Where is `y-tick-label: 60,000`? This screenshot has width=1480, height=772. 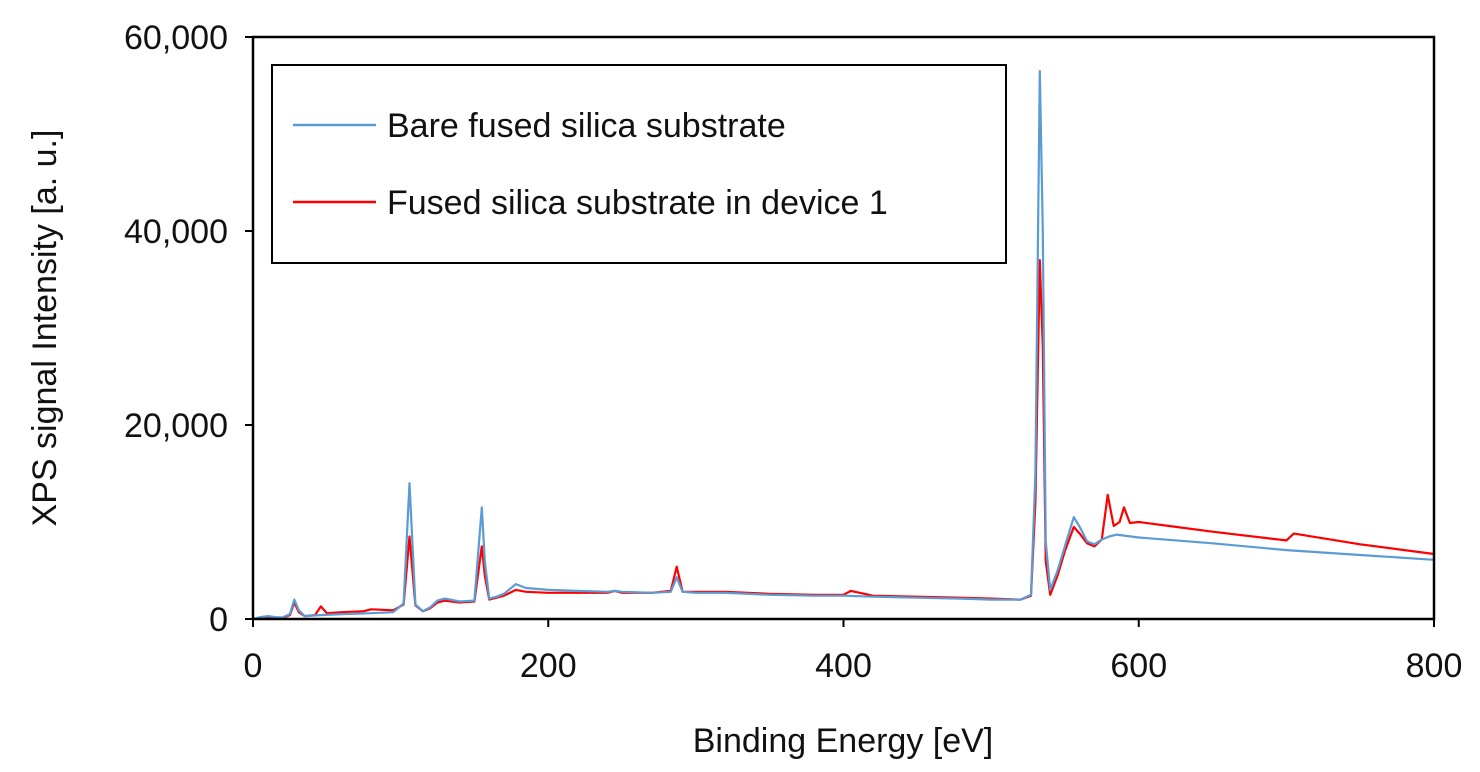
y-tick-label: 60,000 is located at coordinates (176, 38).